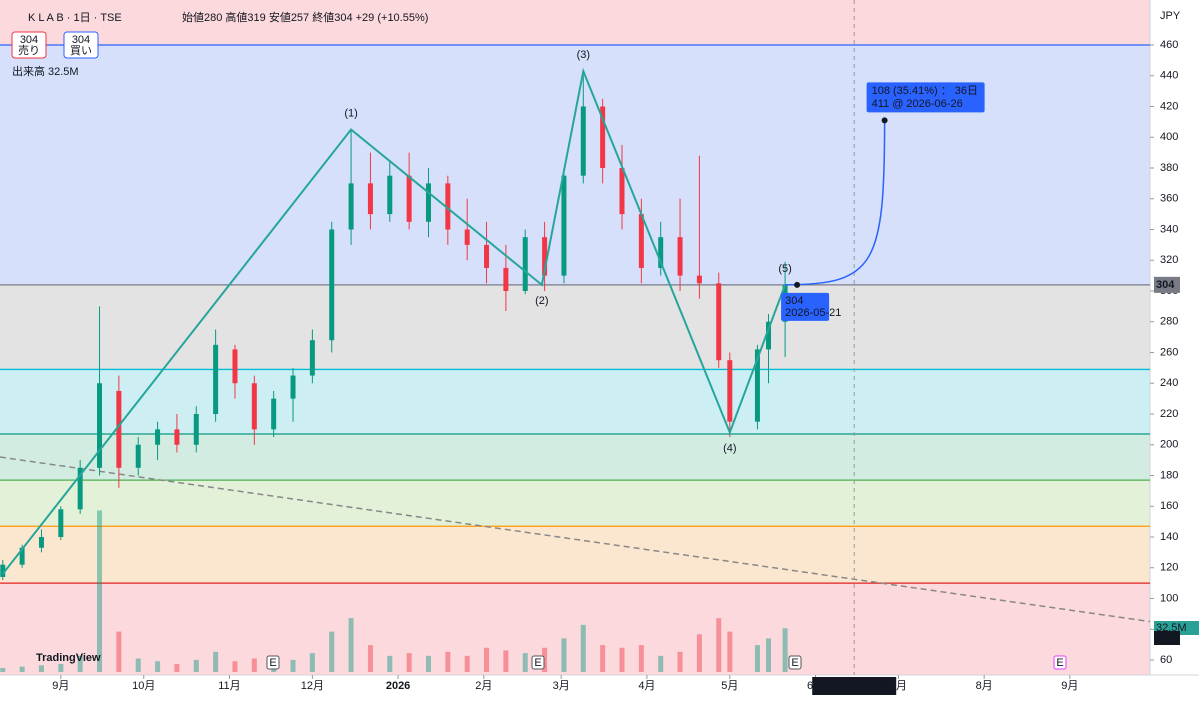 The image size is (1199, 702). I want to click on y-tick-label: 360, so click(1169, 199).